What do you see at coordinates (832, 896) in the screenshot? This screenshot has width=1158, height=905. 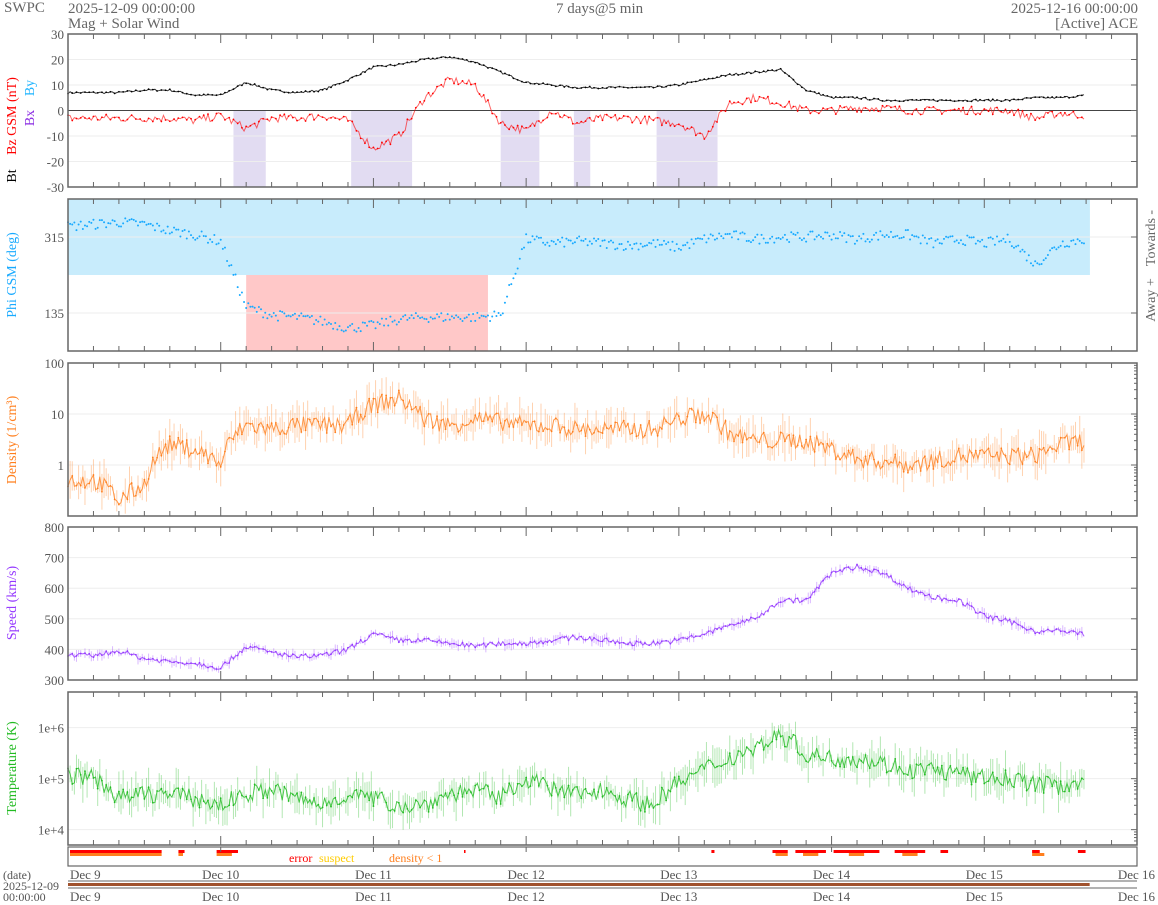 I see `x-tick-label: Dec 14` at bounding box center [832, 896].